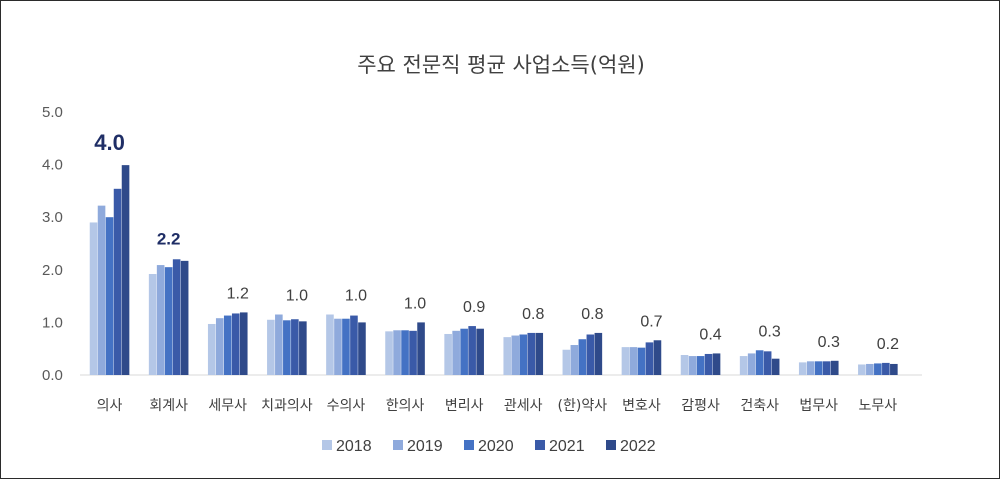  Describe the element at coordinates (52, 375) in the screenshot. I see `y-tick-label: 0.0` at that location.